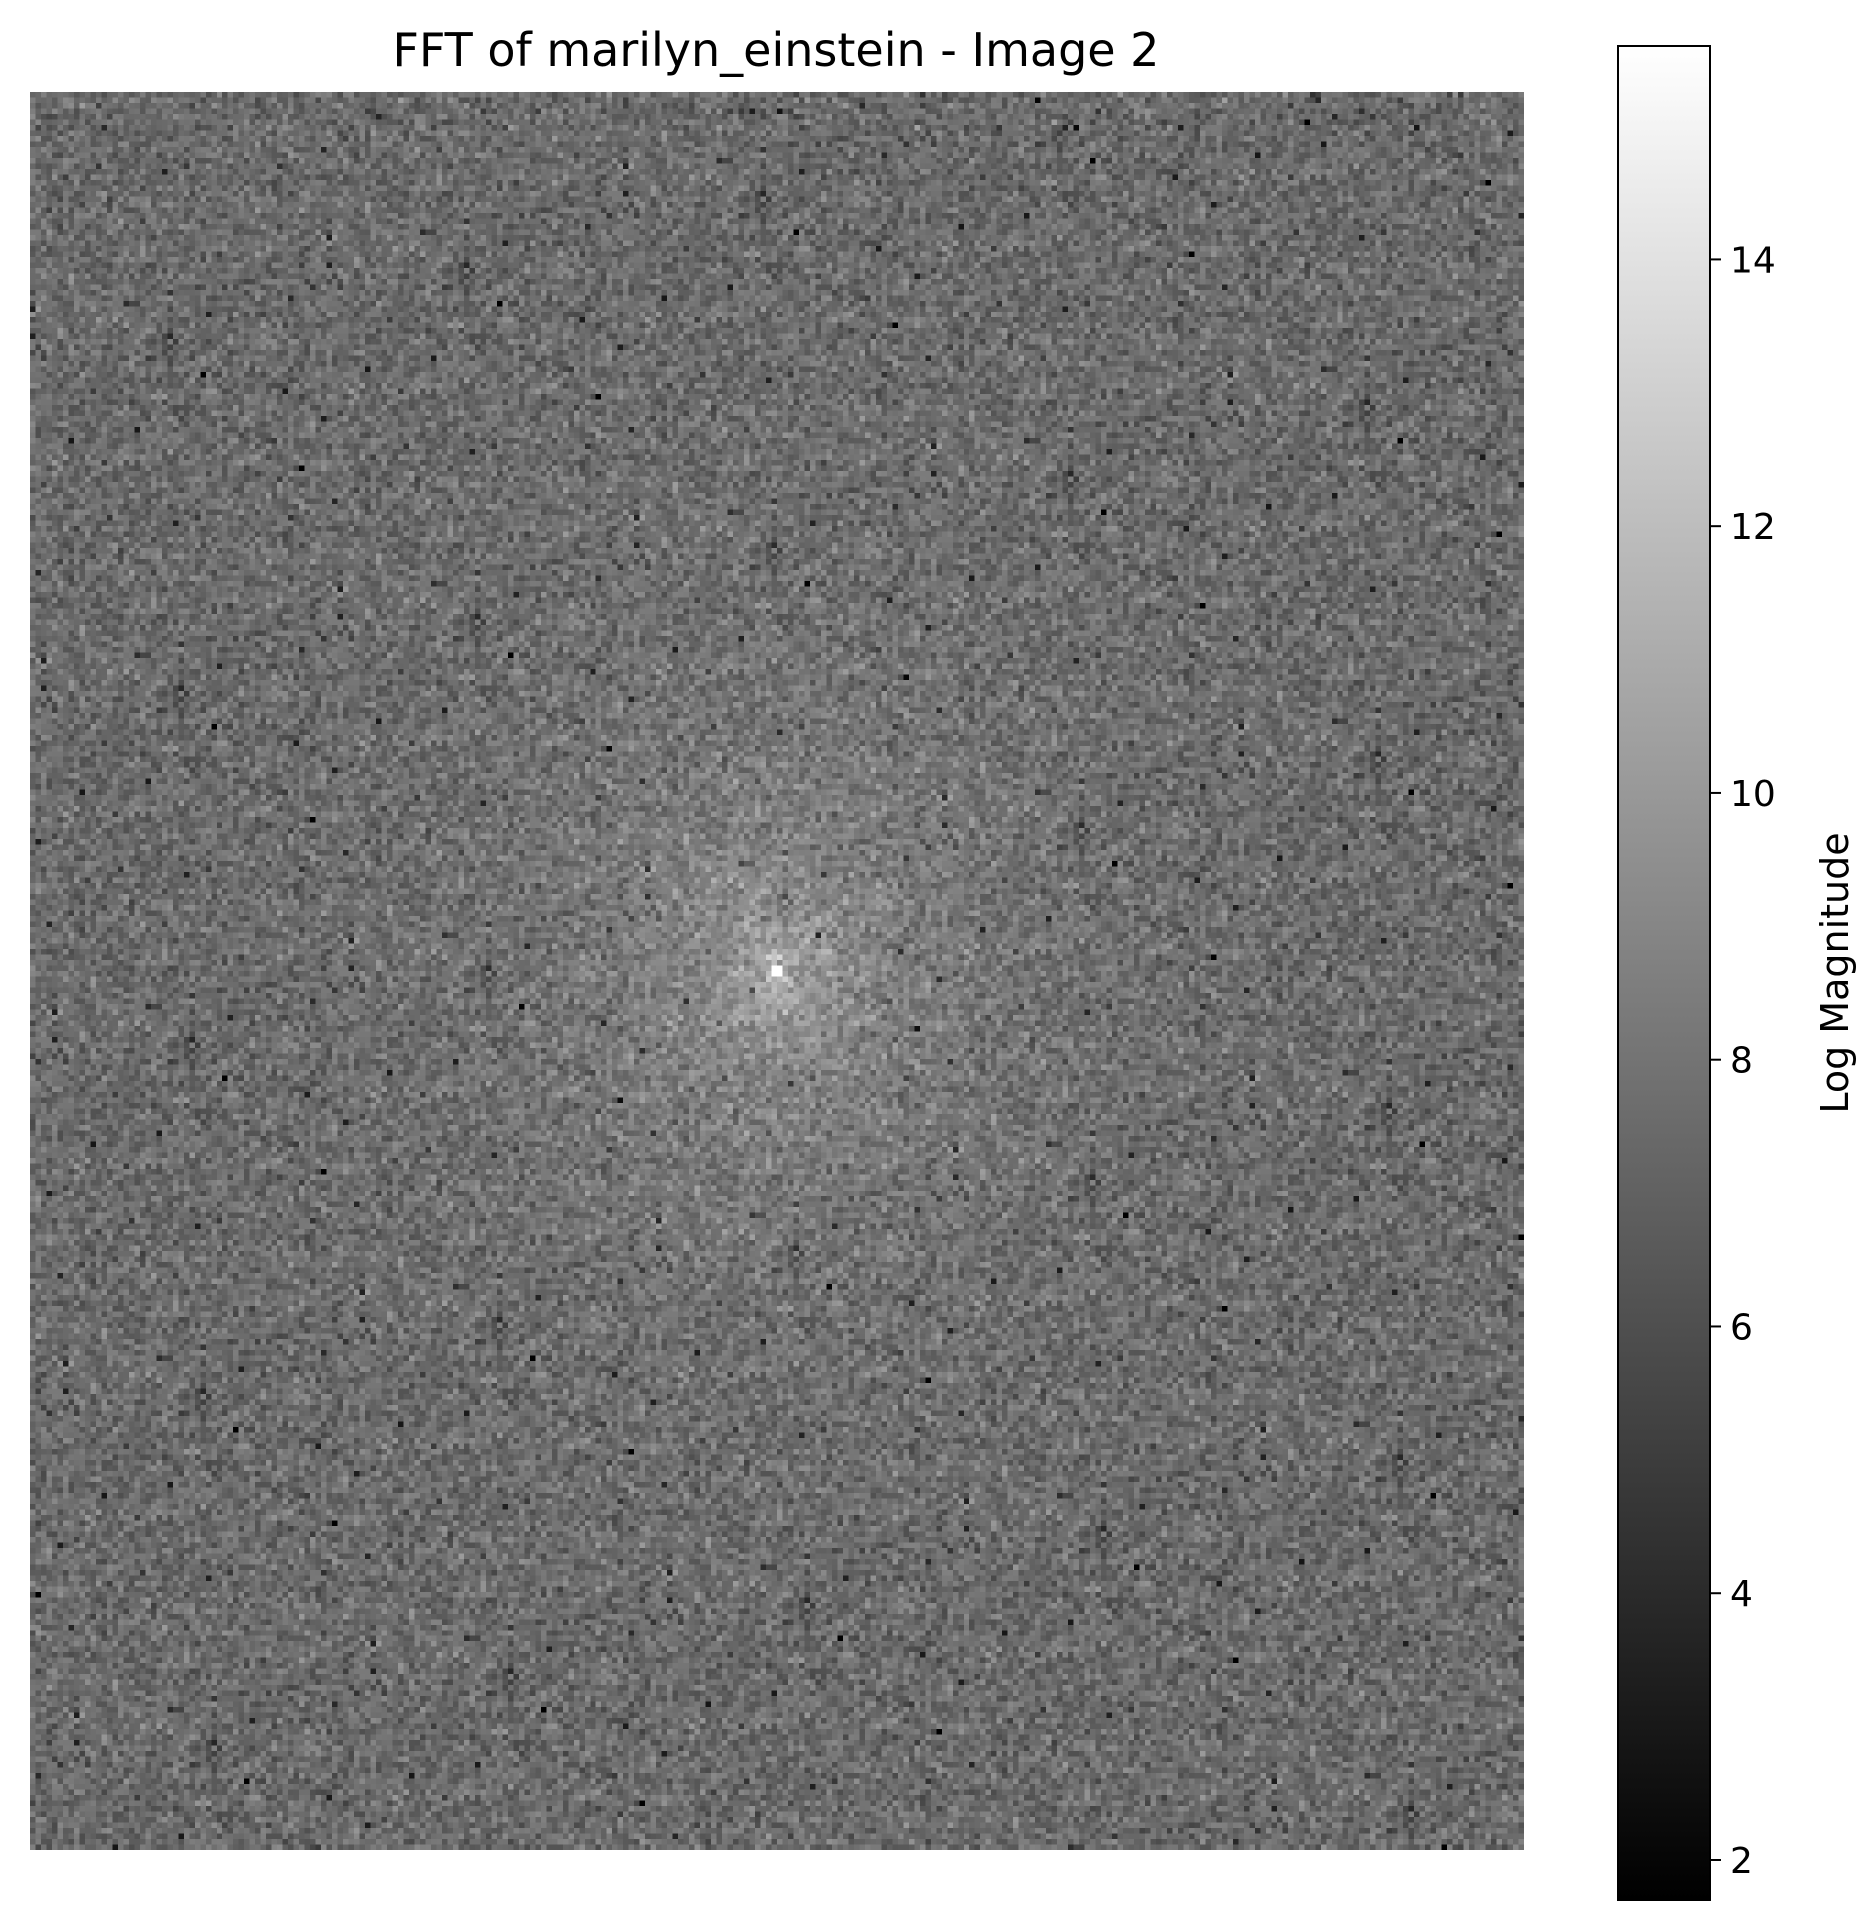  I want to click on colorbar-tick-label: 4, so click(1741, 1594).